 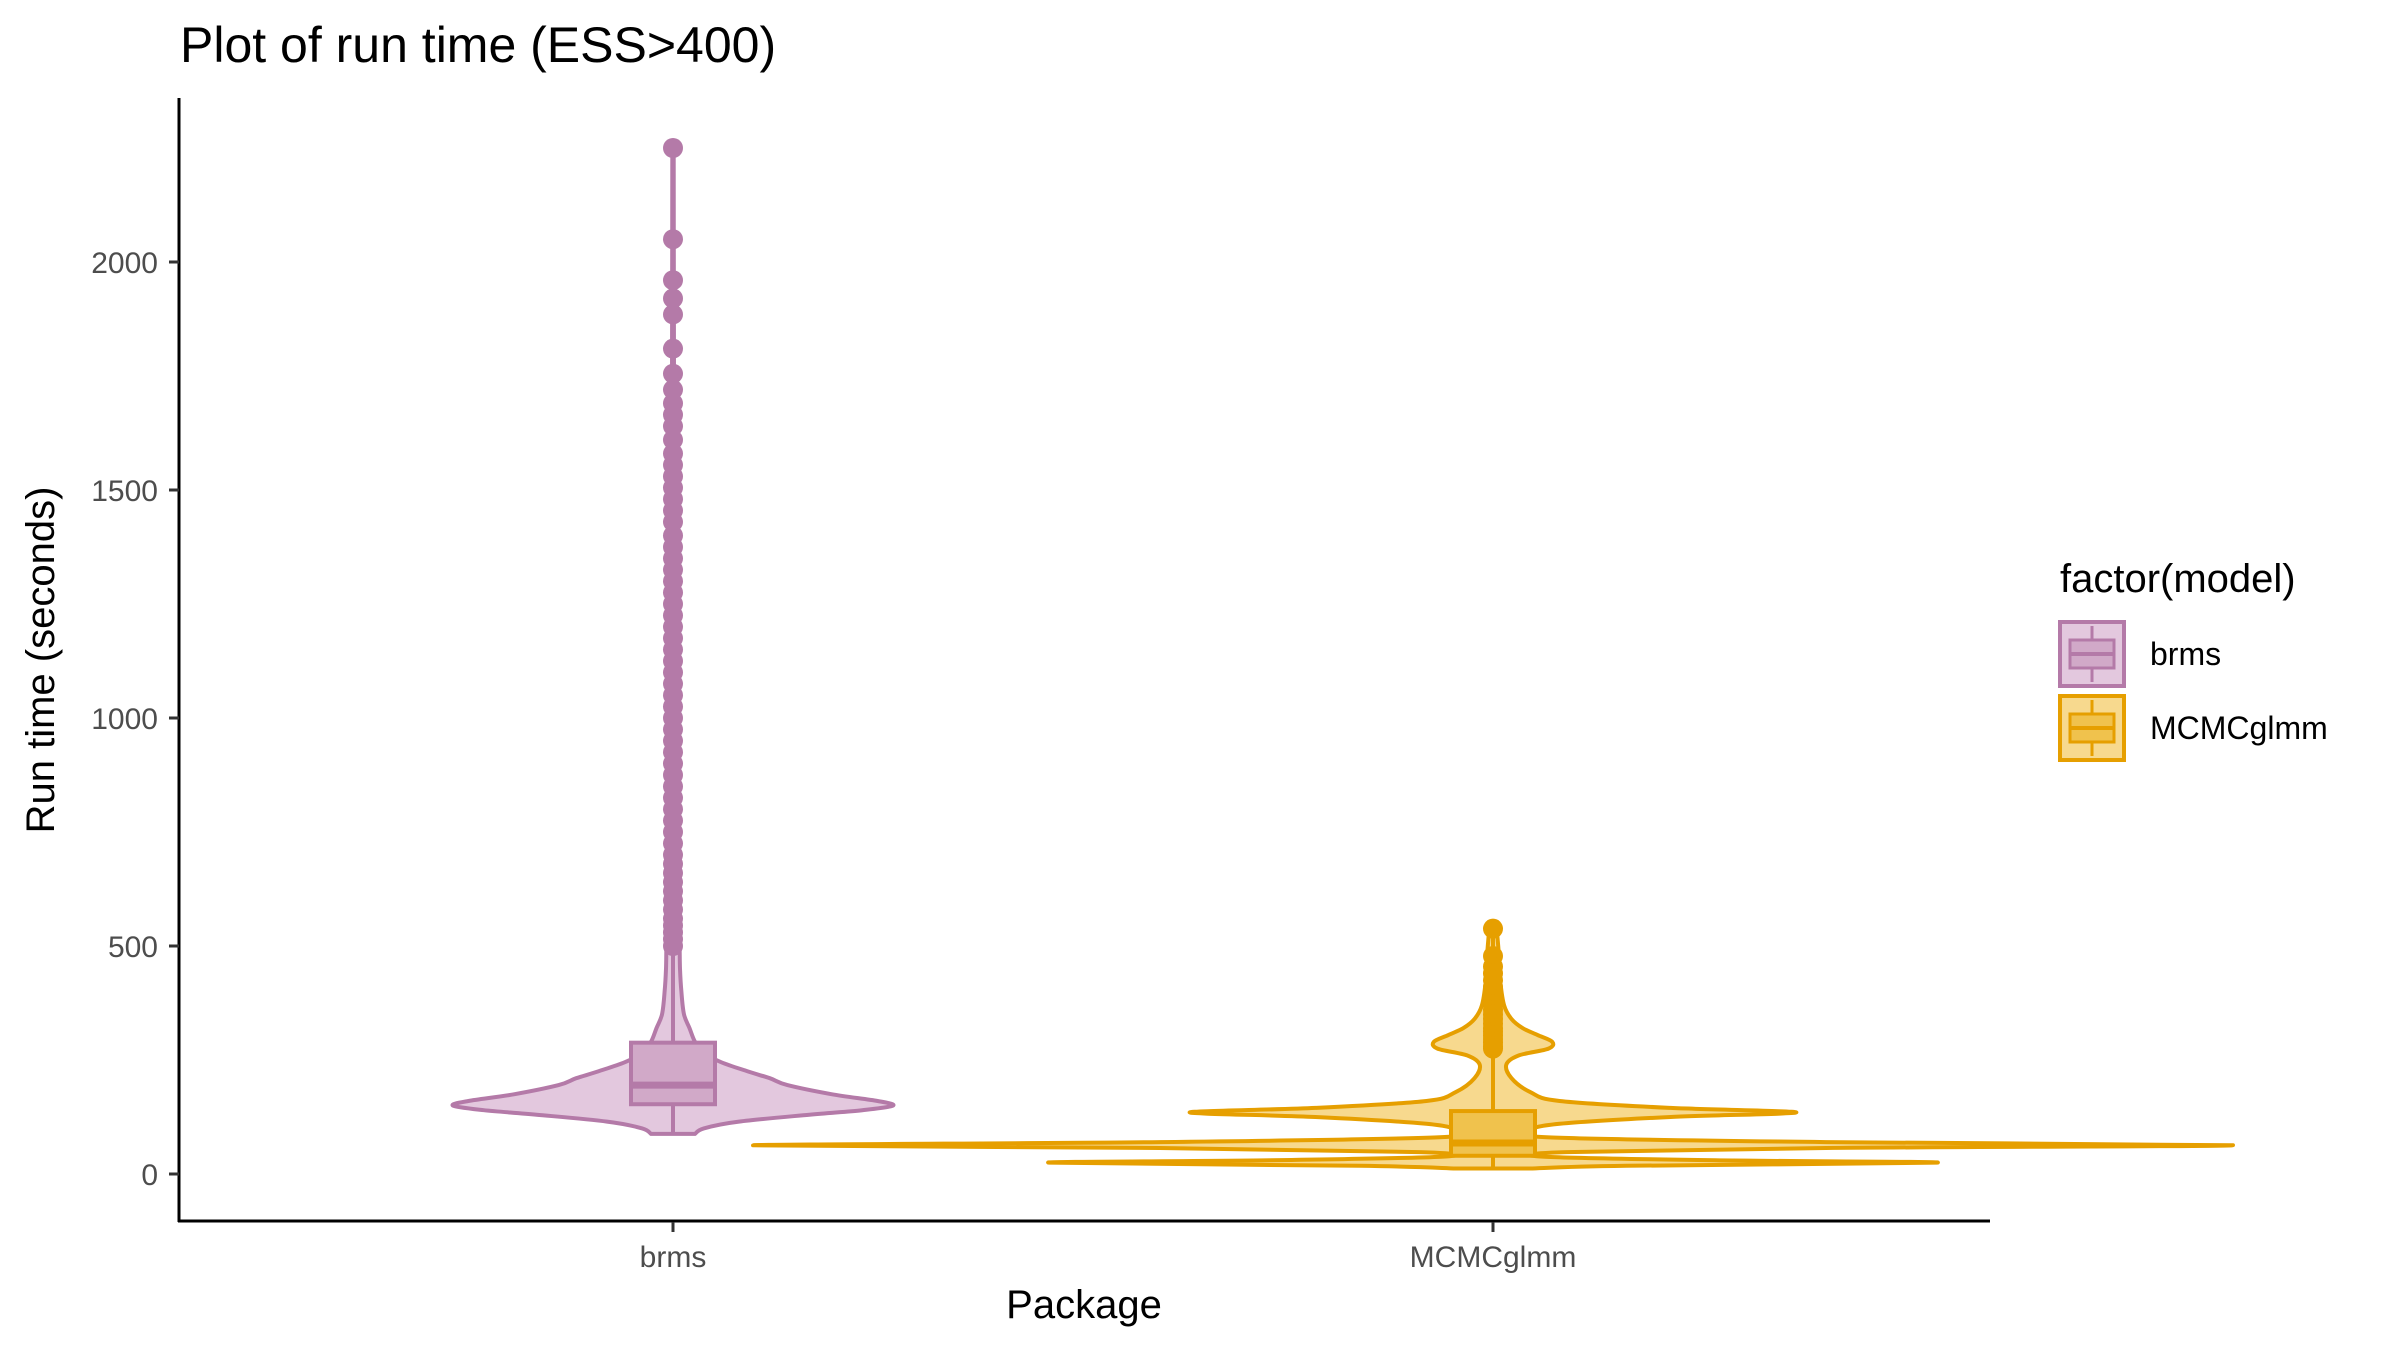 I want to click on y-tick-label-1500: 1500, so click(x=124, y=491).